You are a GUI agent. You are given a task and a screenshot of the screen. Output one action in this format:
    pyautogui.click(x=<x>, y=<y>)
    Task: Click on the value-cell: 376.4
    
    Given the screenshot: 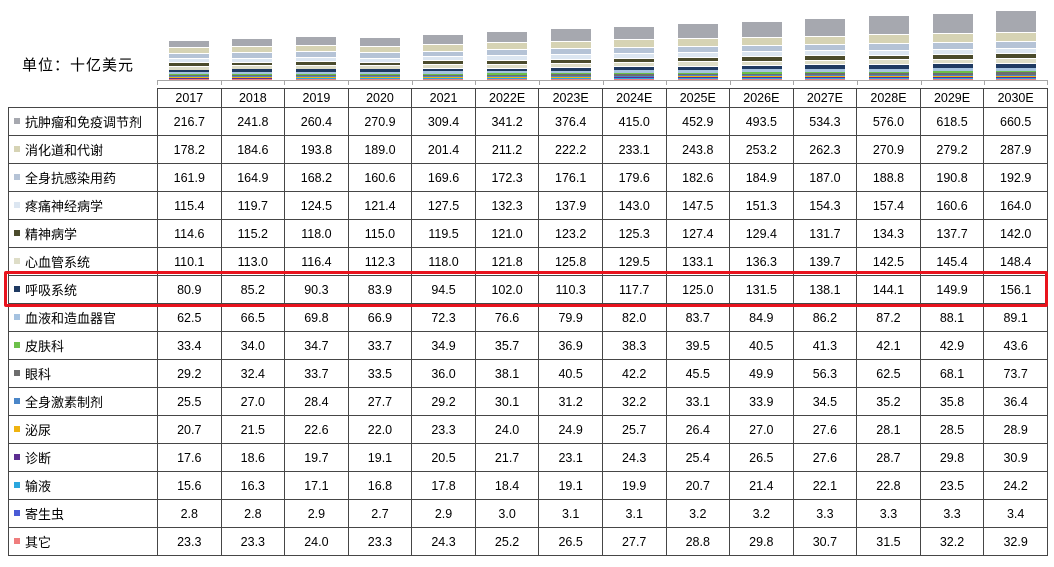 What is the action you would take?
    pyautogui.click(x=570, y=121)
    